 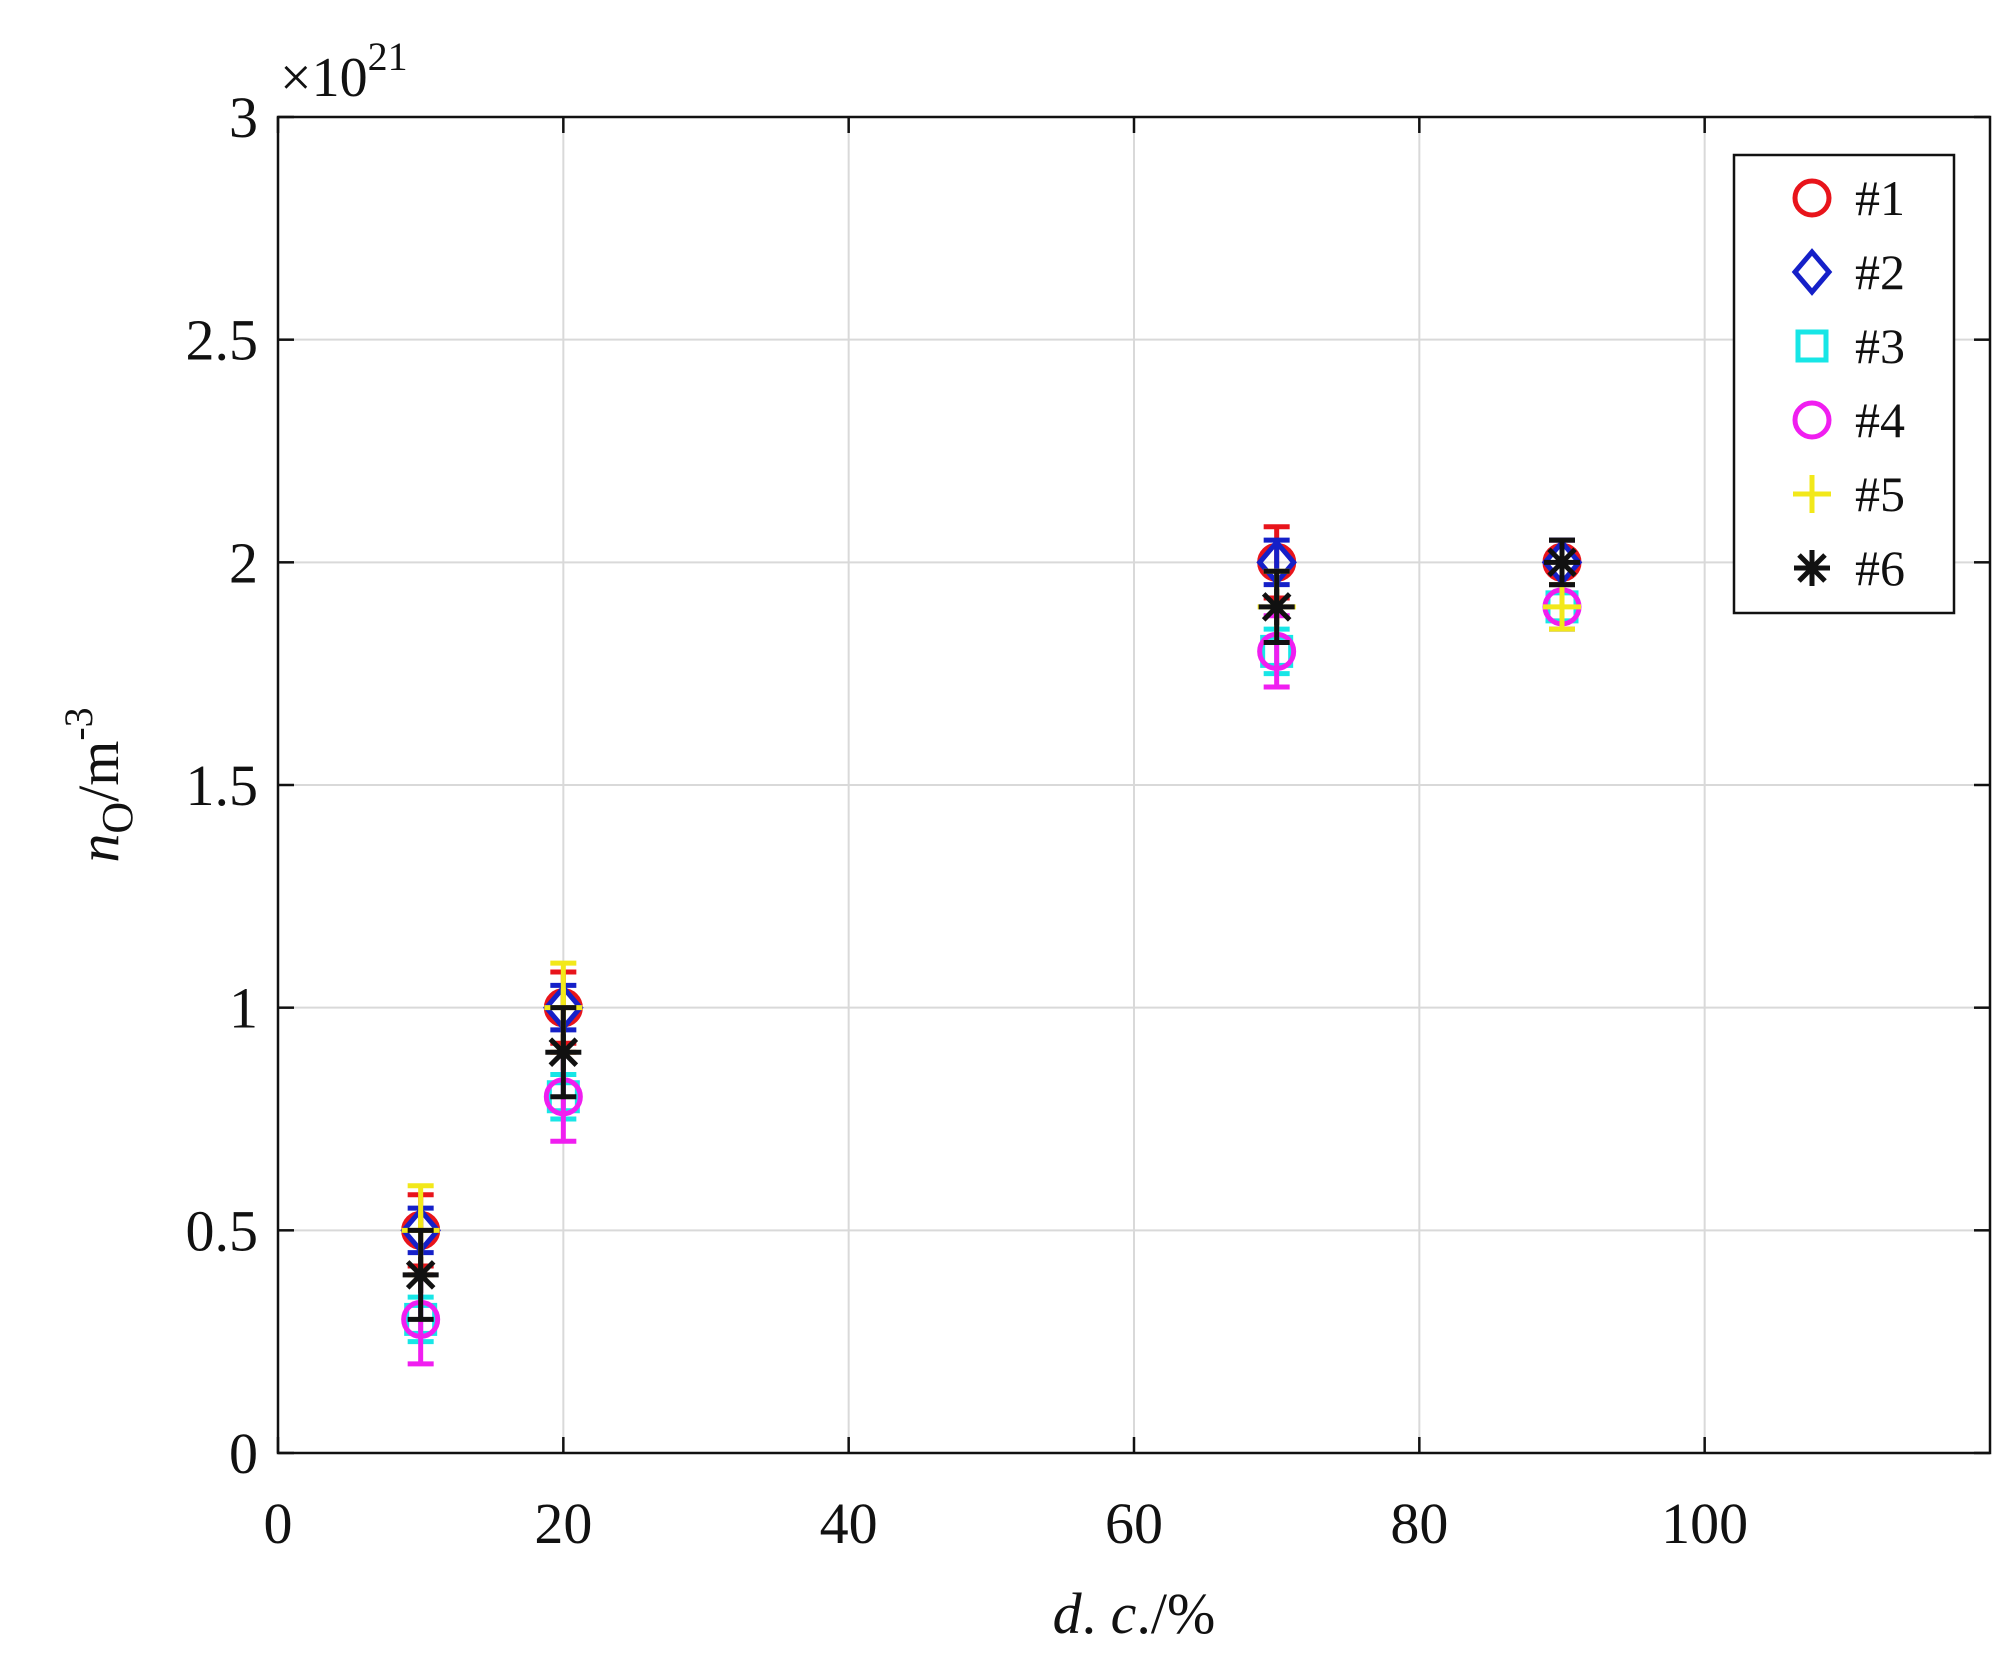 What do you see at coordinates (78, 723) in the screenshot?
I see `y-axis-title-sup: -3` at bounding box center [78, 723].